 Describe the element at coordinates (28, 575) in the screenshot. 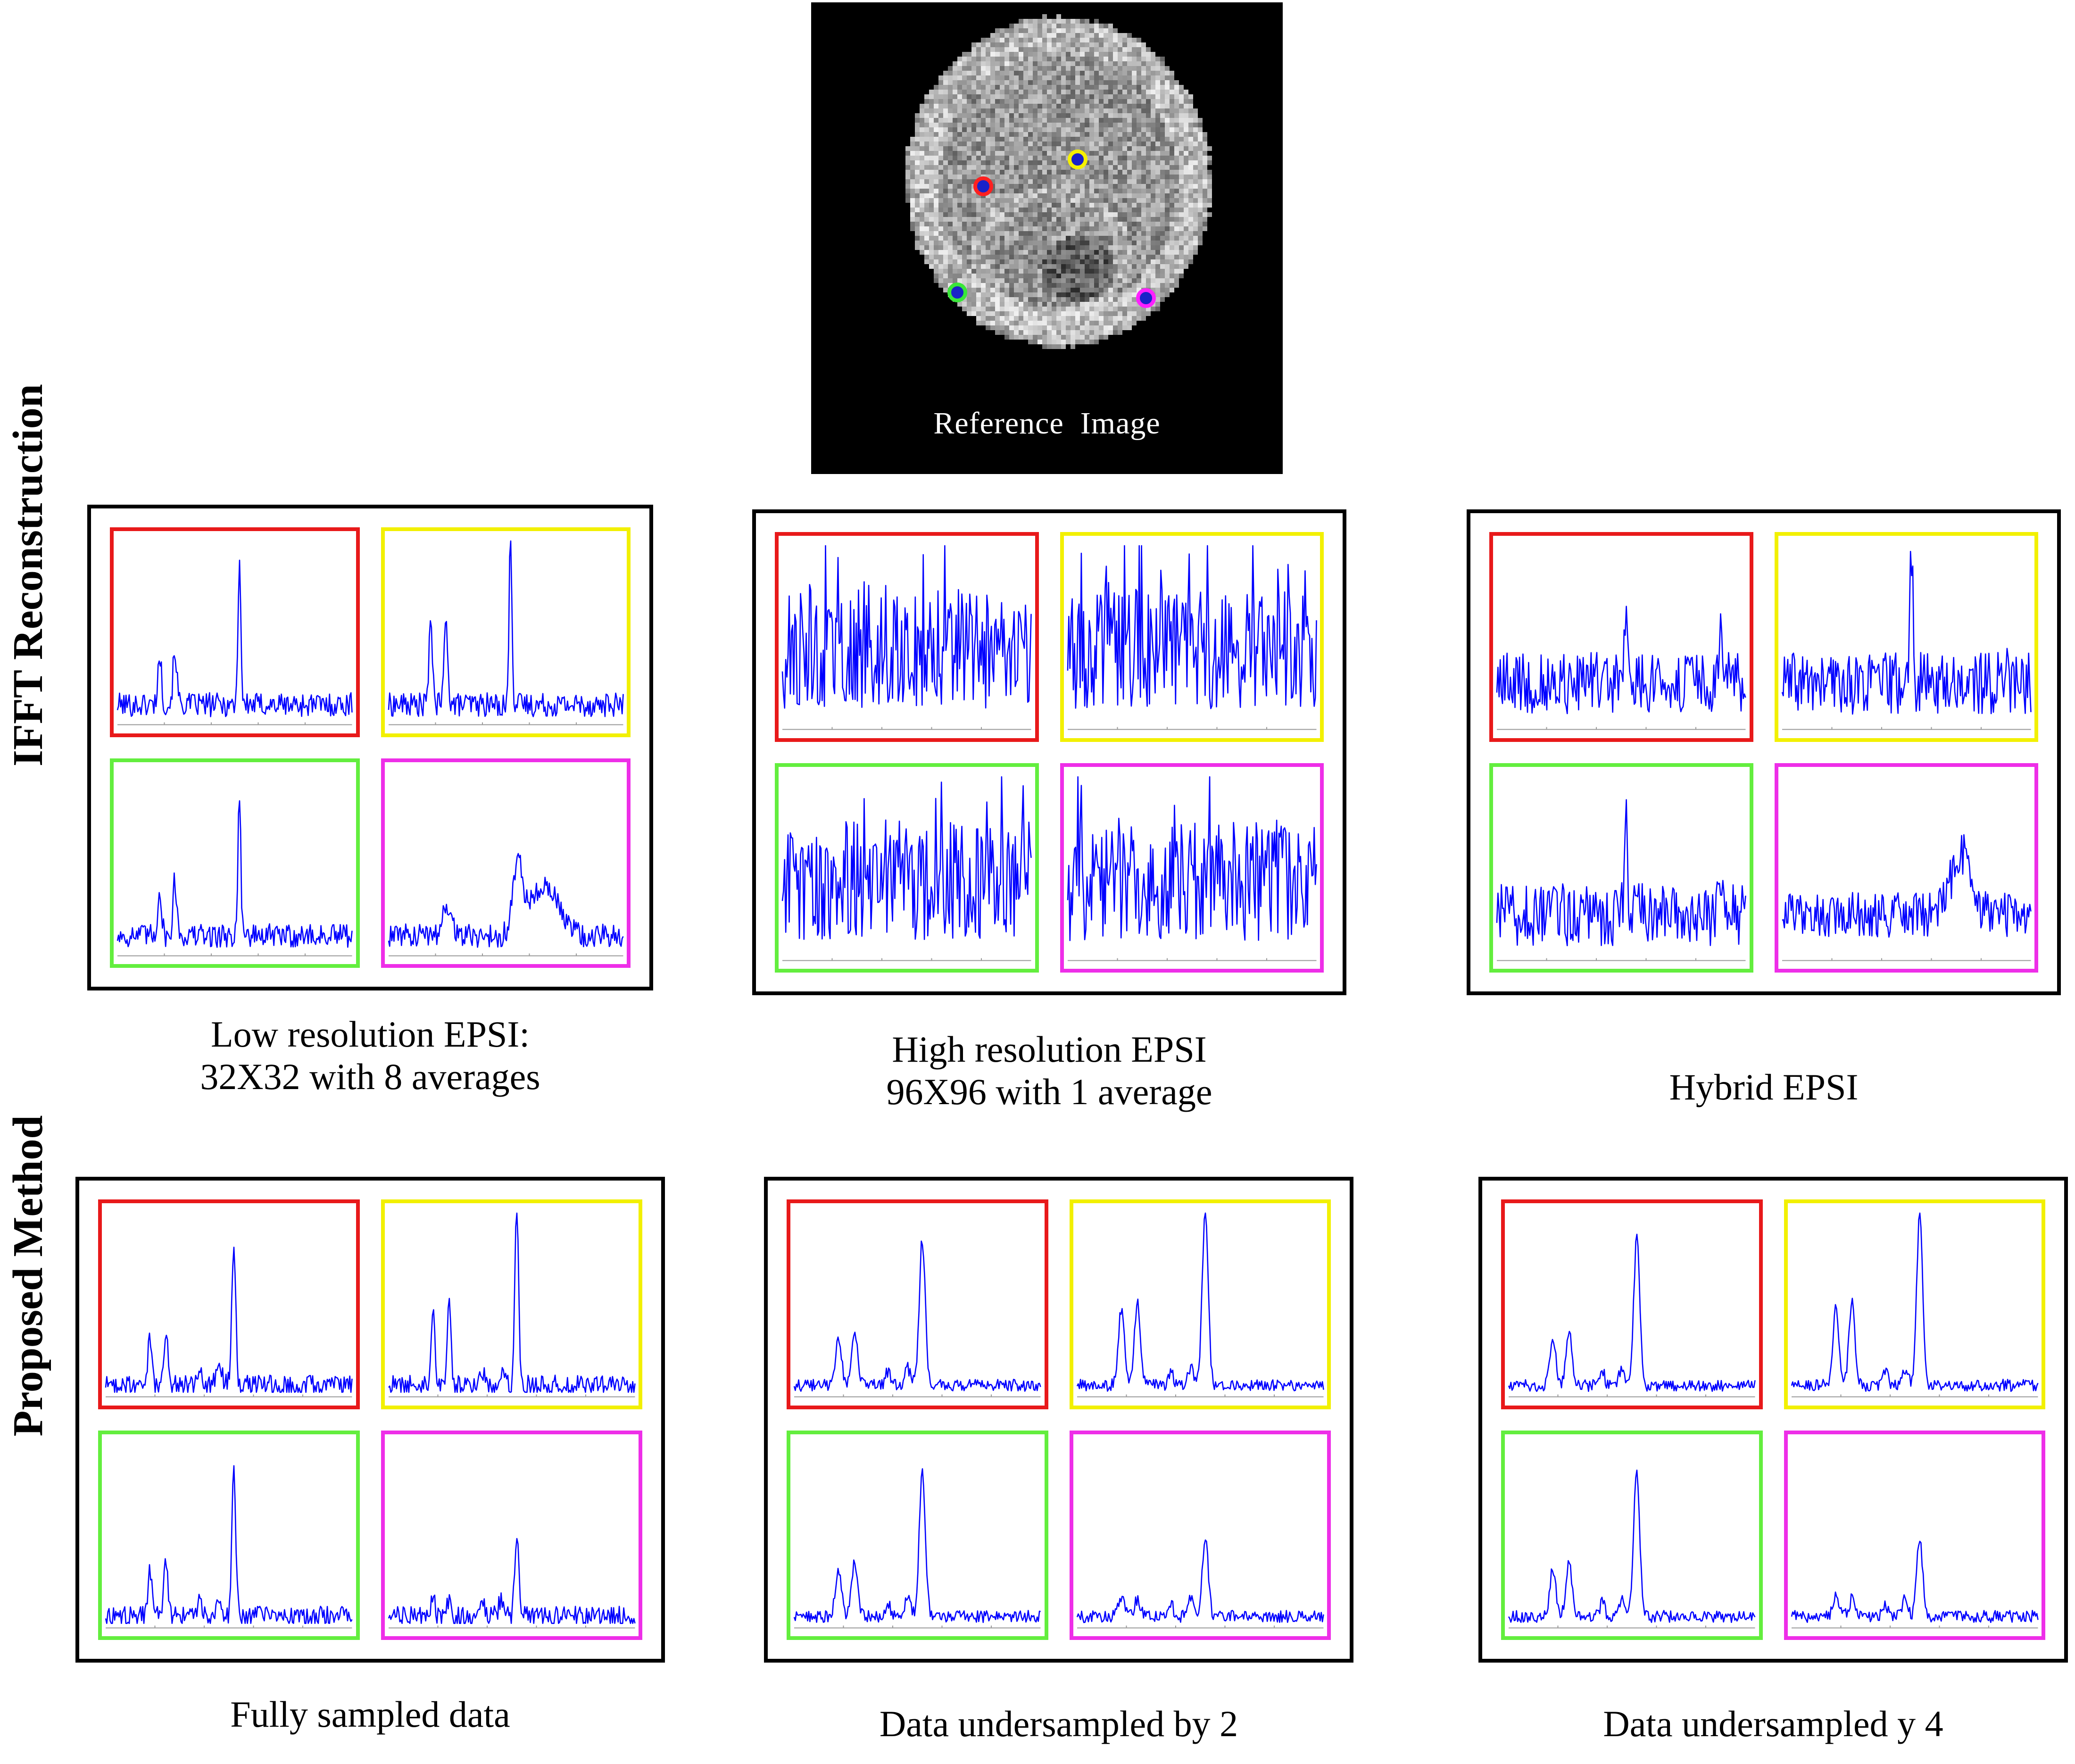

I see `row-label-ifft: IFFT Reconstruction` at that location.